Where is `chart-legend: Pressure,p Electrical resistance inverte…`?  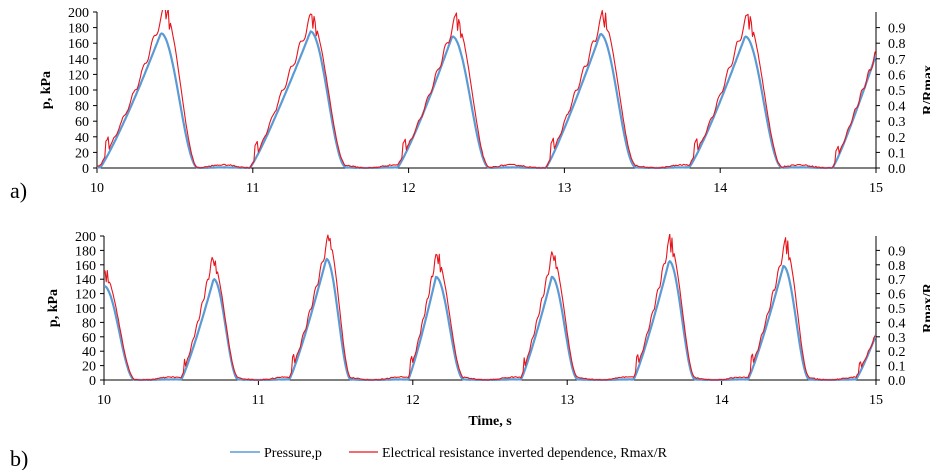 chart-legend: Pressure,p Electrical resistance inverte… is located at coordinates (449, 453).